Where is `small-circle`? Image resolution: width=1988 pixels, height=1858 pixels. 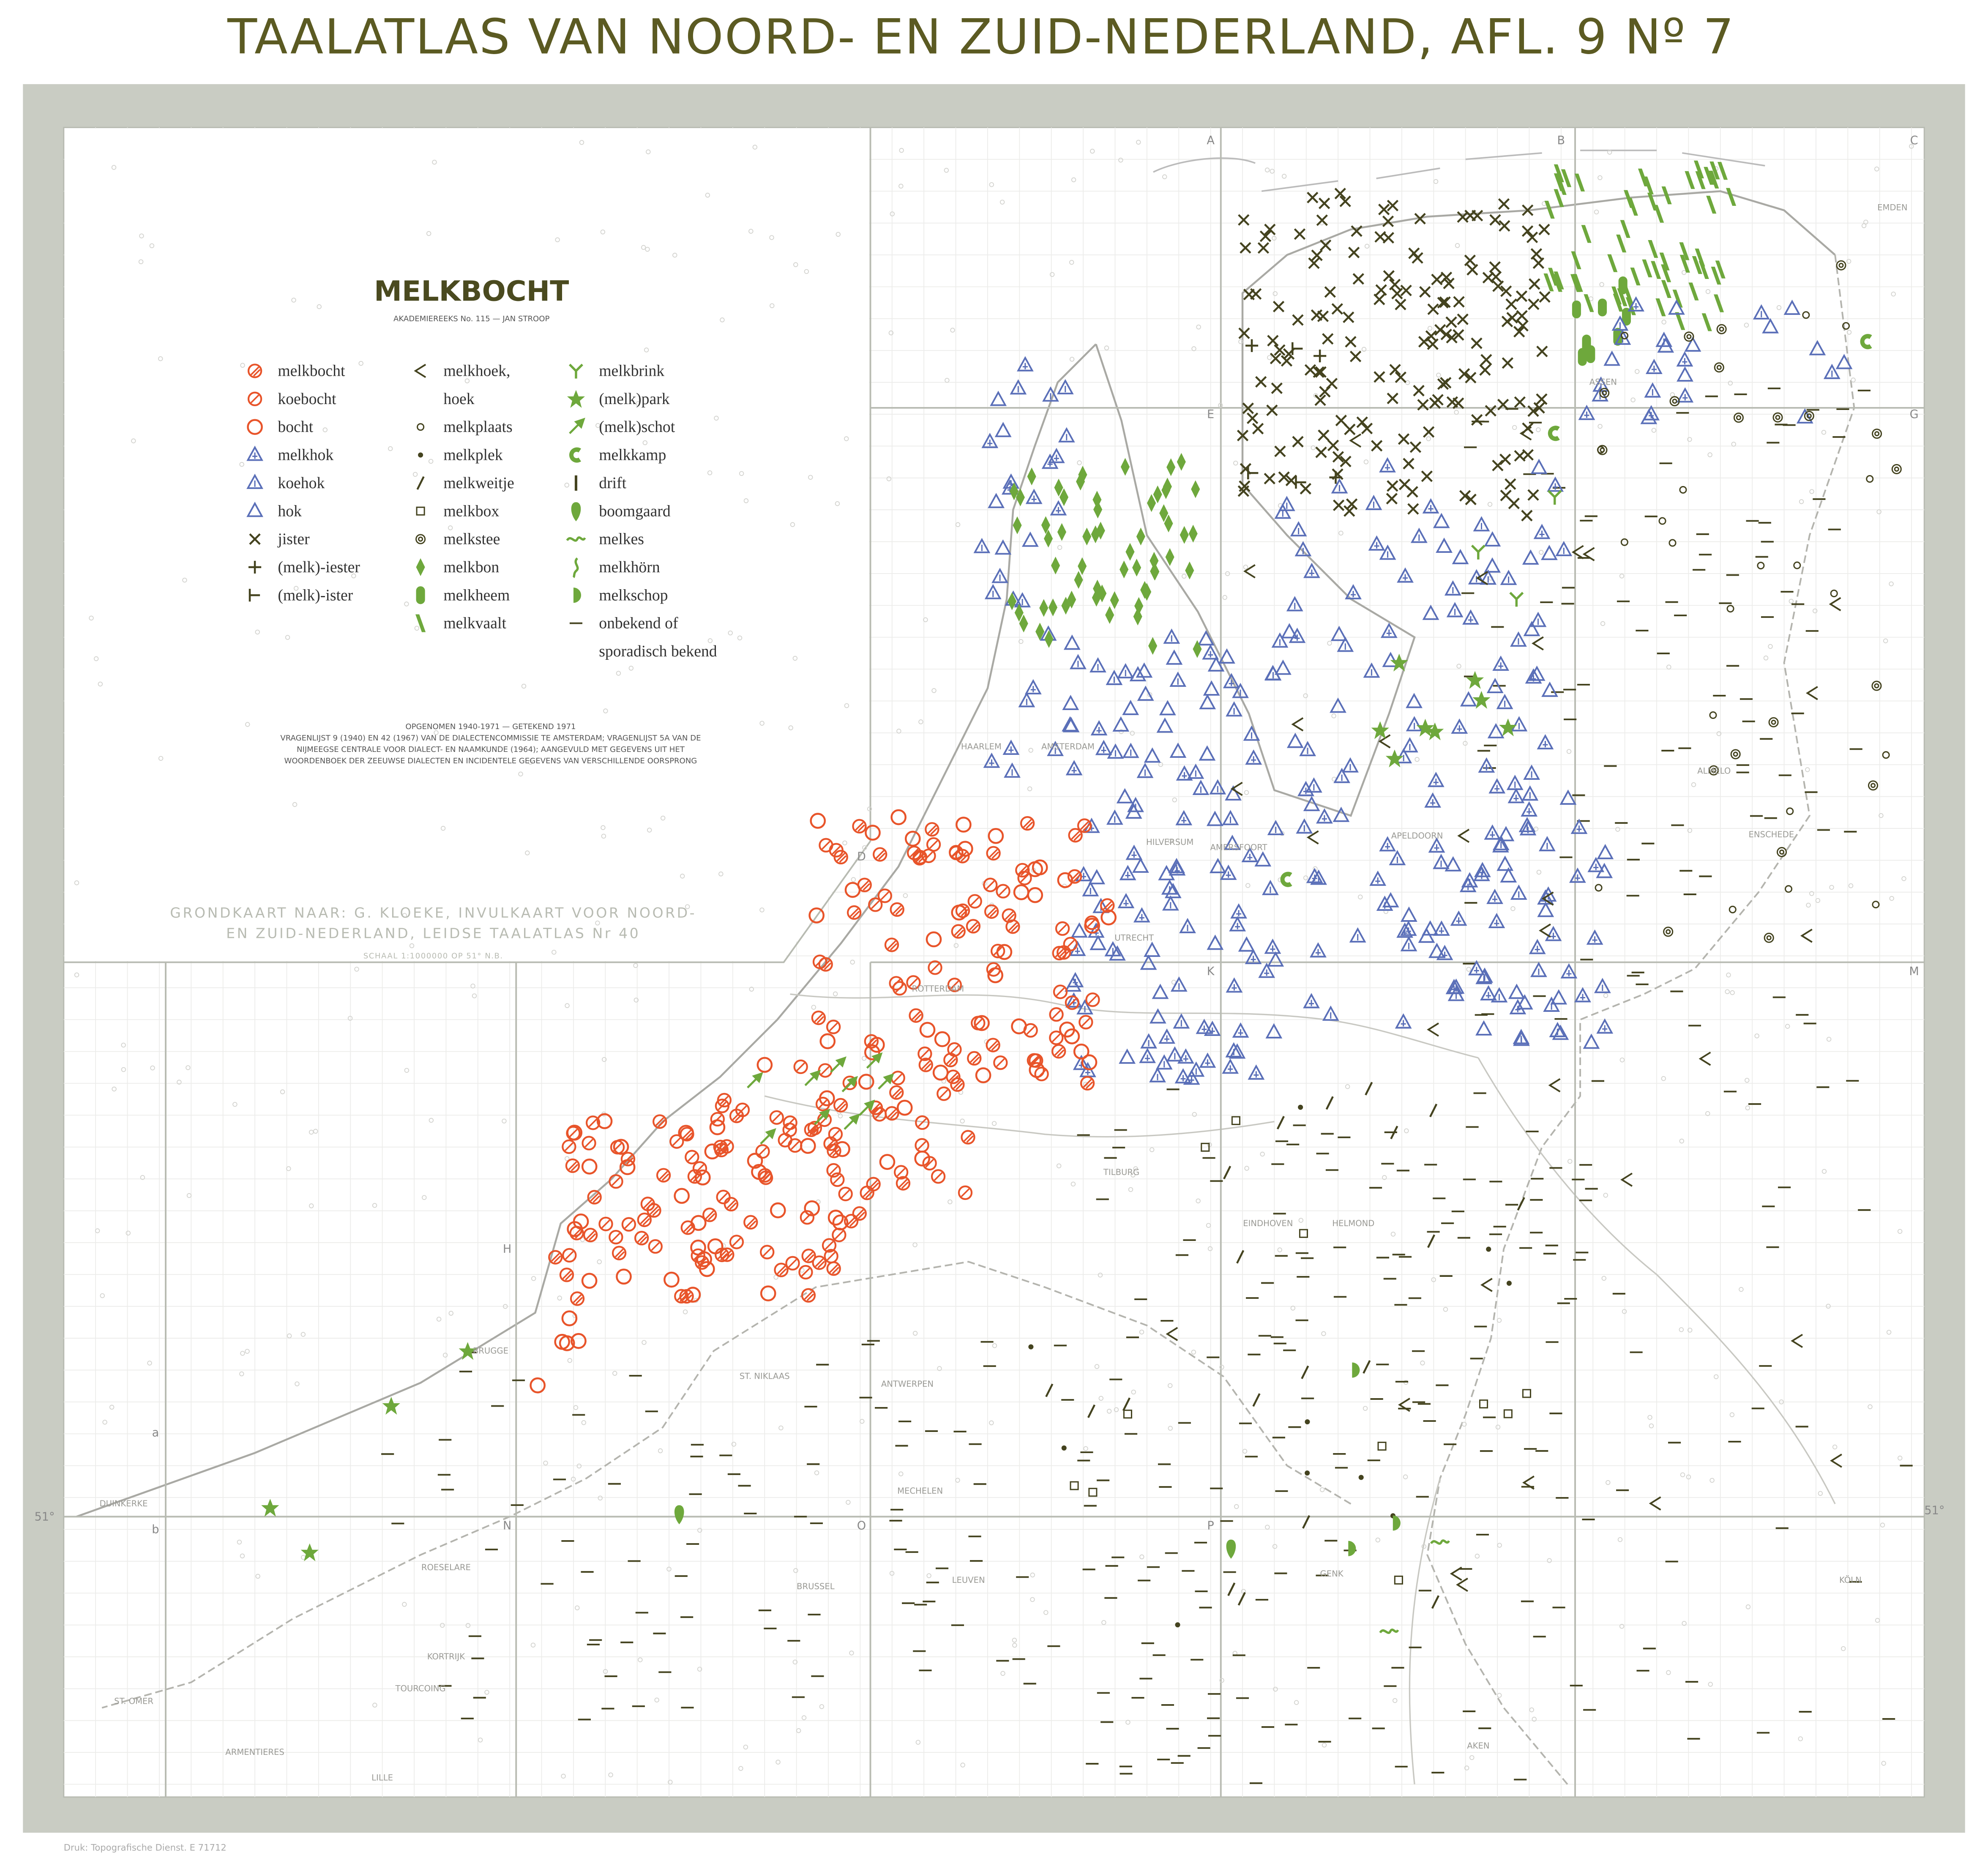 small-circle is located at coordinates (421, 427).